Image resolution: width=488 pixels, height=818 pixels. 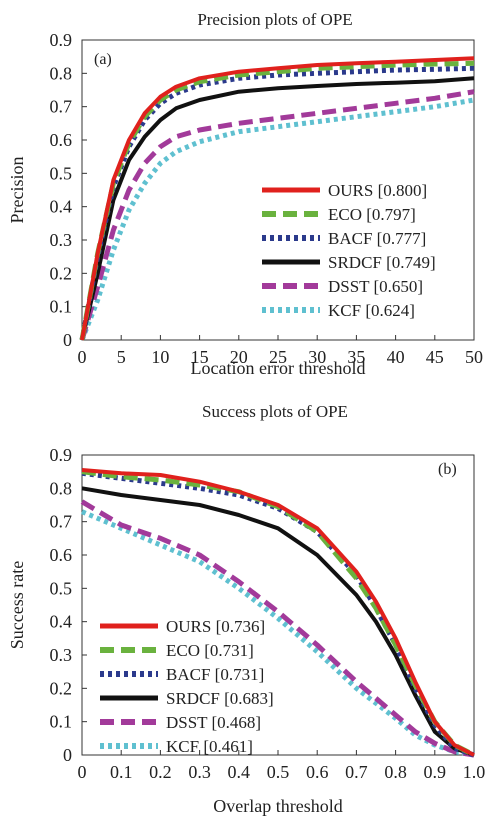 What do you see at coordinates (103, 59) in the screenshot?
I see `chart-a-panel-label: (a)` at bounding box center [103, 59].